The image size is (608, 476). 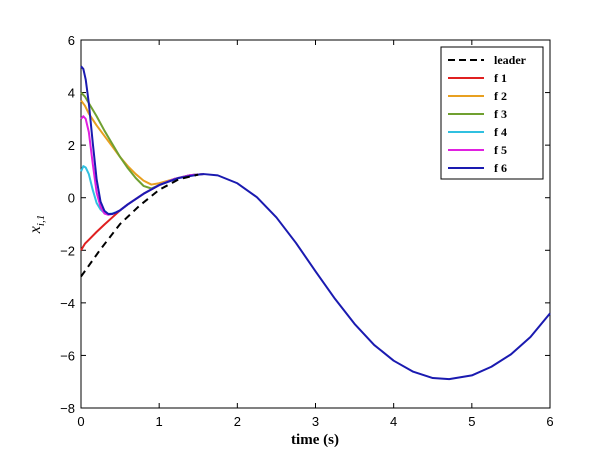 What do you see at coordinates (315, 440) in the screenshot?
I see `x-axis-title: time (s)` at bounding box center [315, 440].